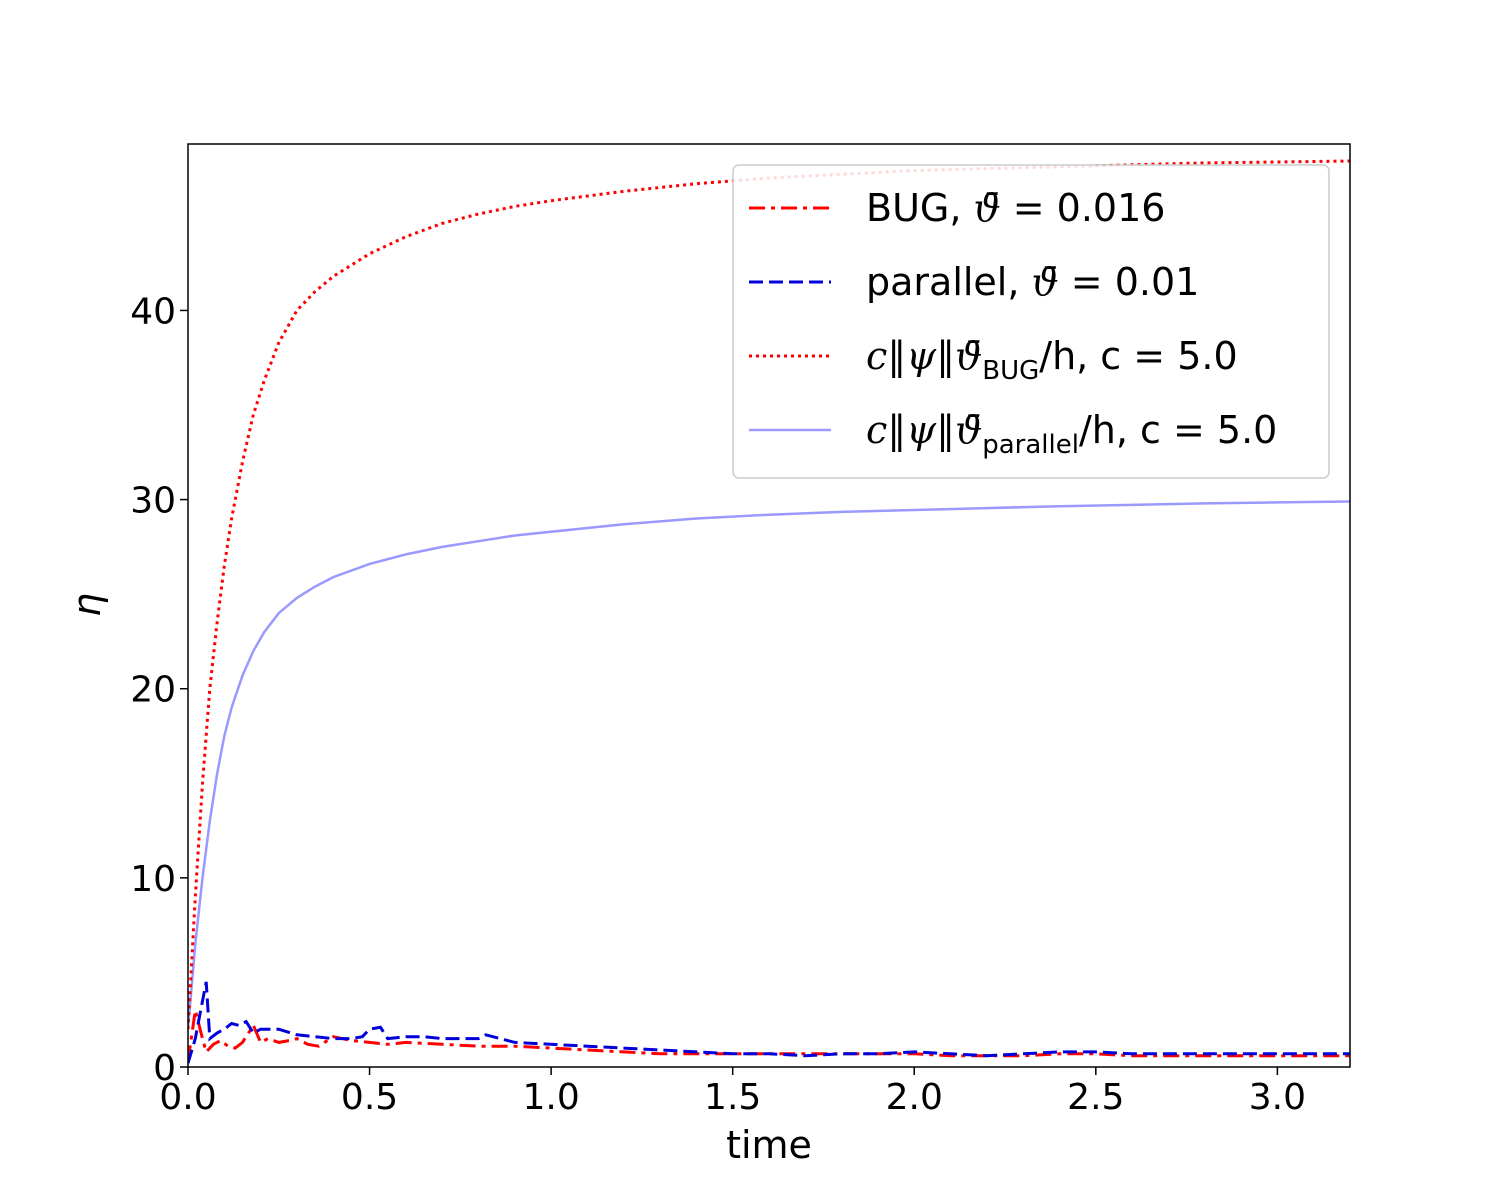 The width and height of the screenshot is (1500, 1200). Describe the element at coordinates (369, 1097) in the screenshot. I see `x-tick-label: 0.5` at that location.